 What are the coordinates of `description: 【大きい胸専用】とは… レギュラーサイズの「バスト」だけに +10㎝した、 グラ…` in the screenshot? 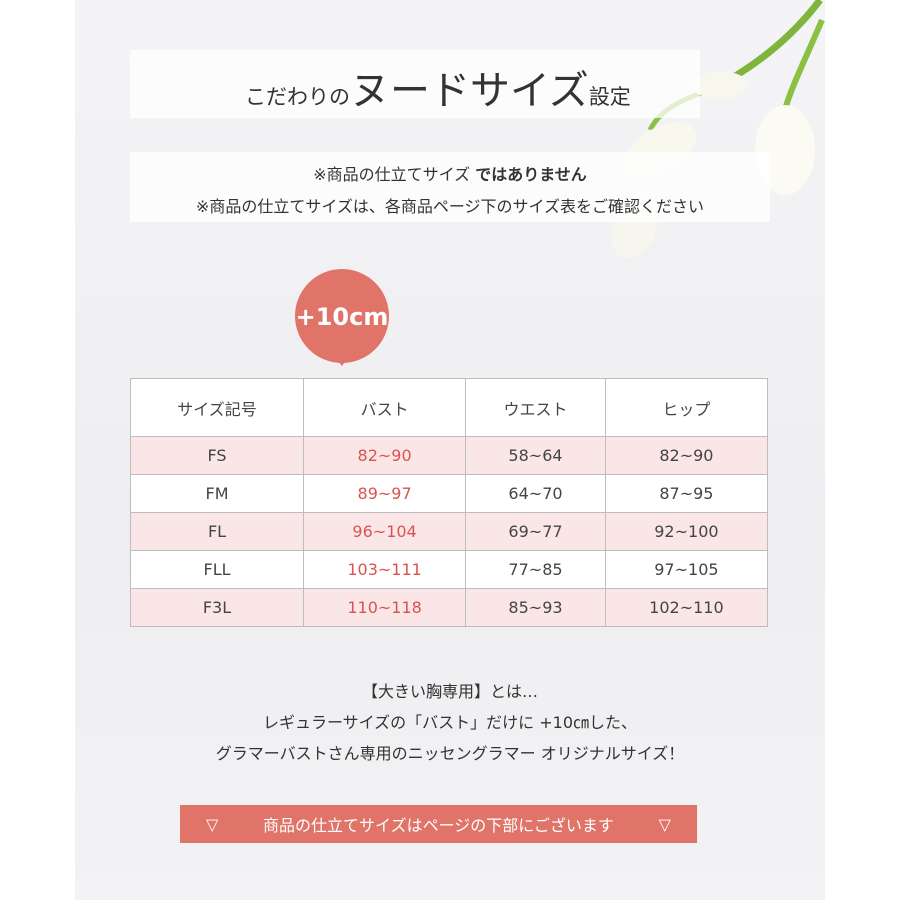 It's located at (450, 722).